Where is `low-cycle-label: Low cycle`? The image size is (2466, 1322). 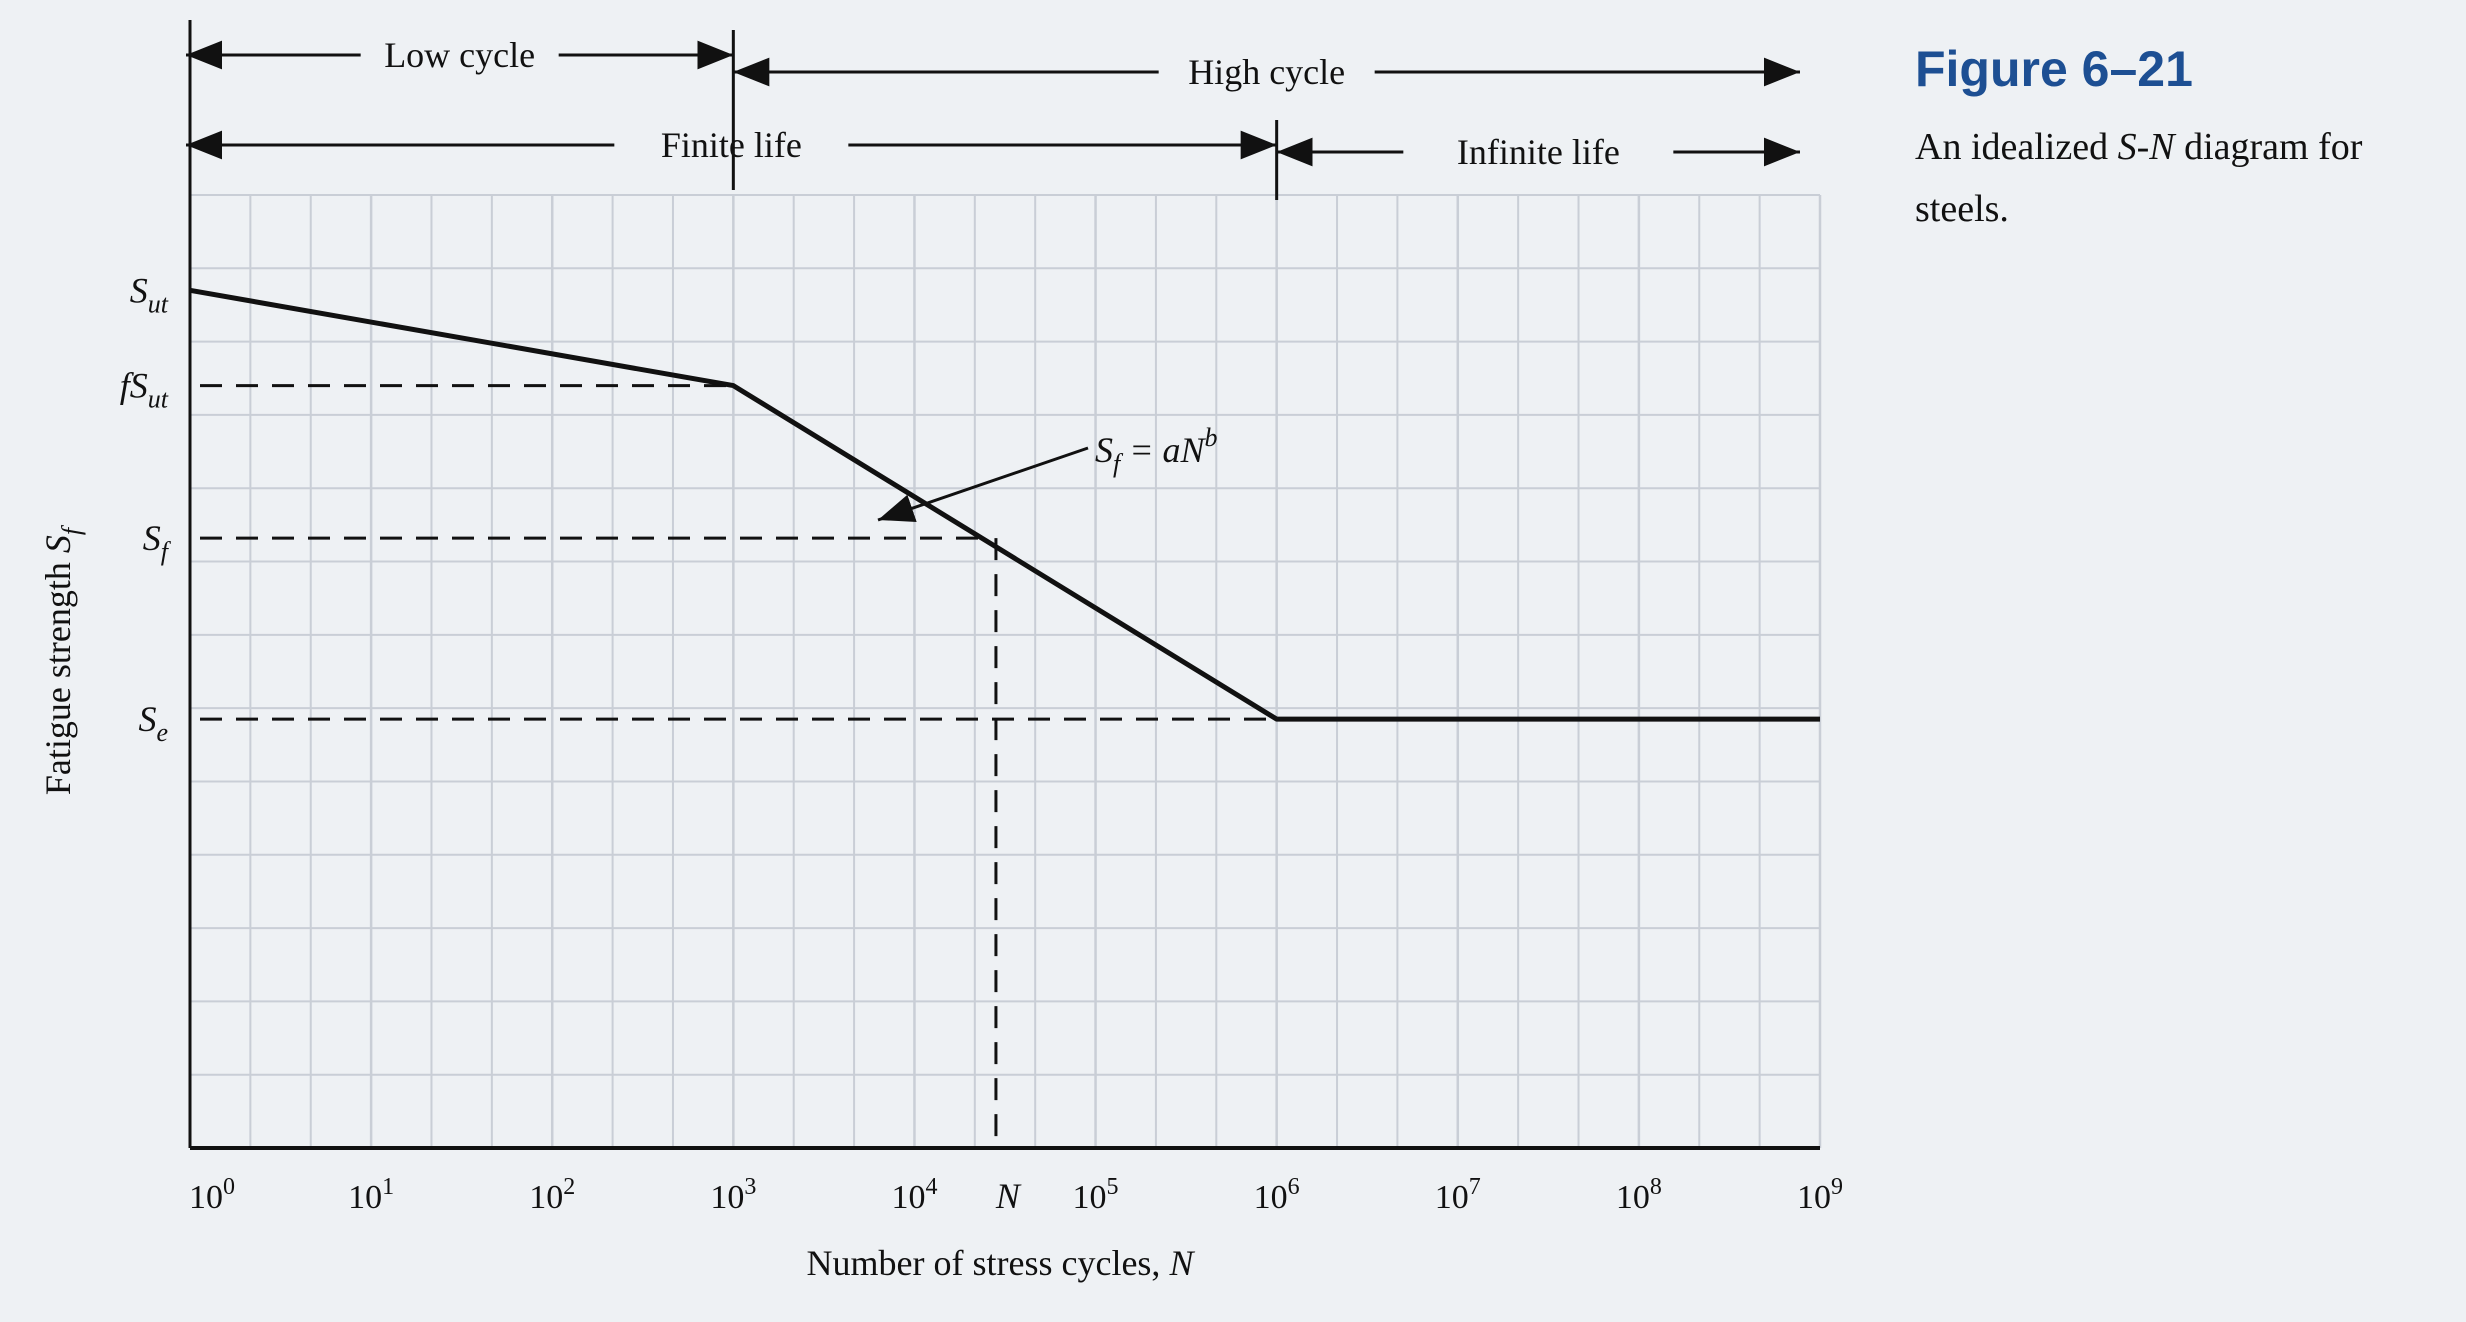 low-cycle-label: Low cycle is located at coordinates (459, 55).